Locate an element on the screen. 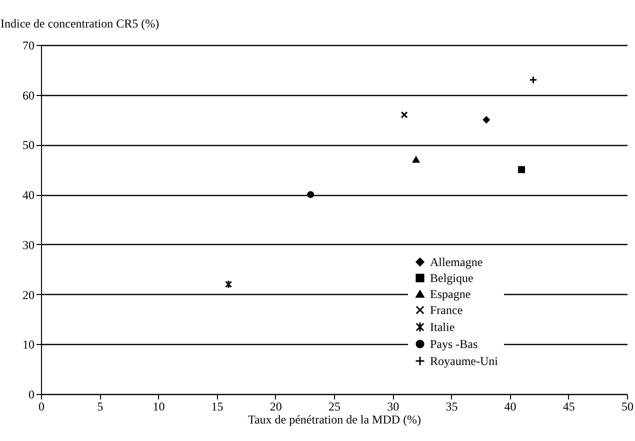  legend-label: France is located at coordinates (446, 310).